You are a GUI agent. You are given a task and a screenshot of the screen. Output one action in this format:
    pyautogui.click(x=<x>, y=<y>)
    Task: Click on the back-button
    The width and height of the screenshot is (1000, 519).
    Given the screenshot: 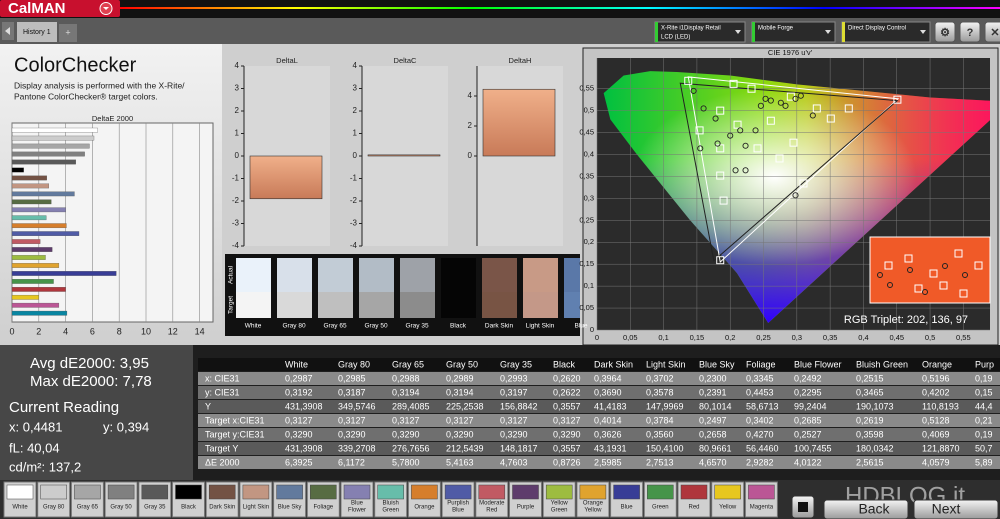 What is the action you would take?
    pyautogui.click(x=866, y=509)
    